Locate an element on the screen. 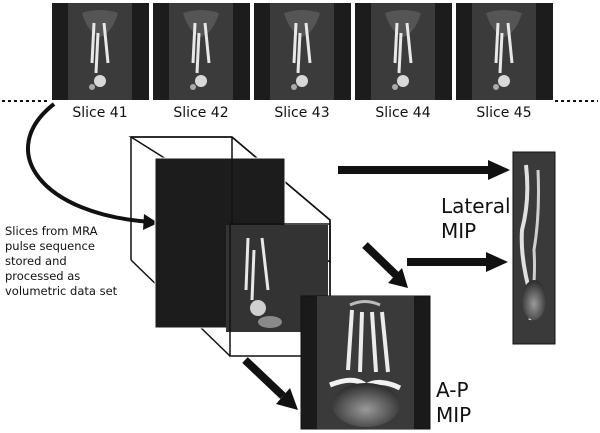 This screenshot has height=433, width=600. lateral-mip-image is located at coordinates (534, 248).